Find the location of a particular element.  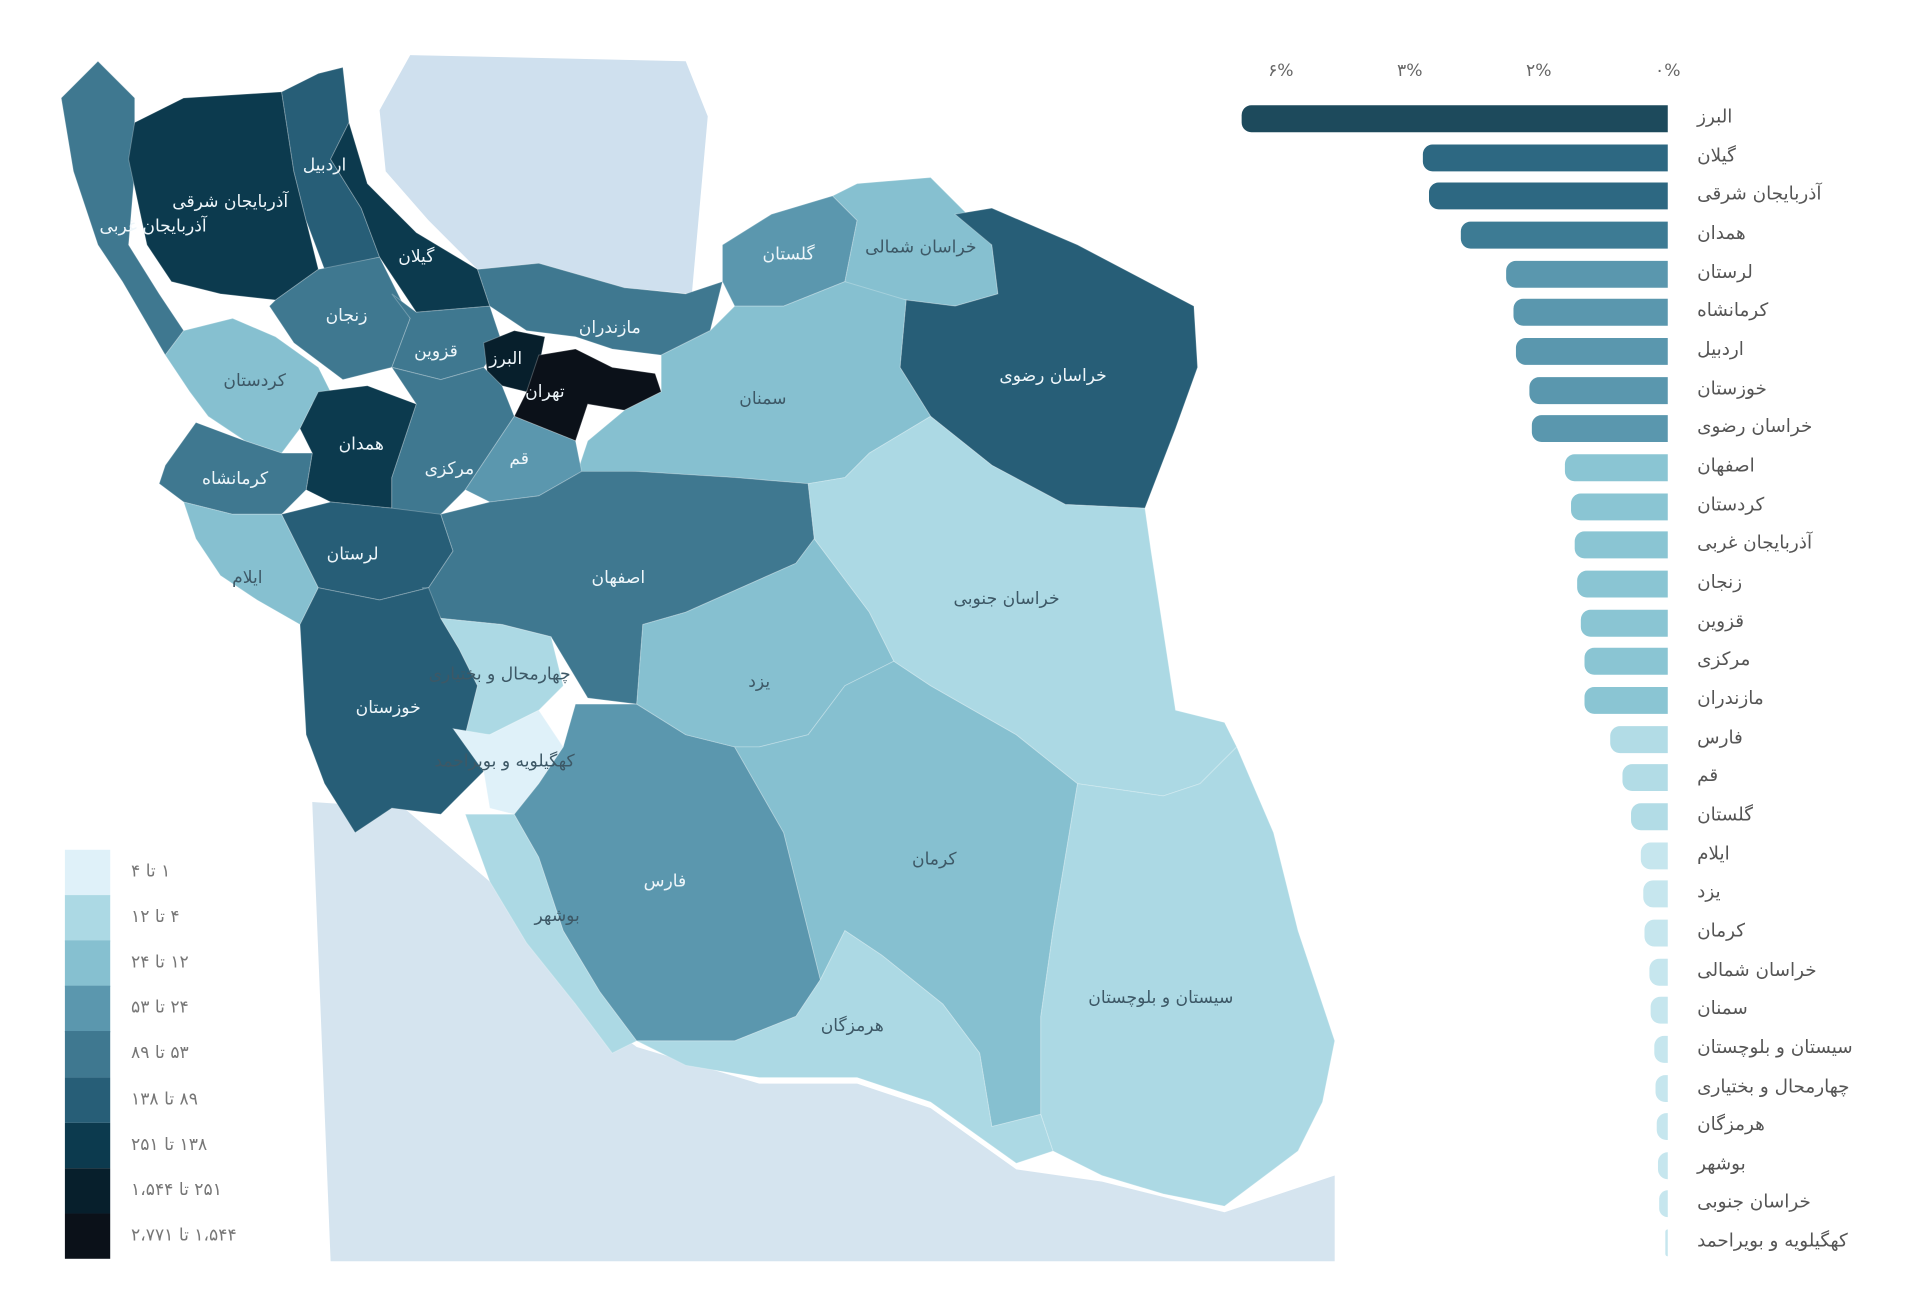

bar-category-label: هرمزگان is located at coordinates (1731, 1124).